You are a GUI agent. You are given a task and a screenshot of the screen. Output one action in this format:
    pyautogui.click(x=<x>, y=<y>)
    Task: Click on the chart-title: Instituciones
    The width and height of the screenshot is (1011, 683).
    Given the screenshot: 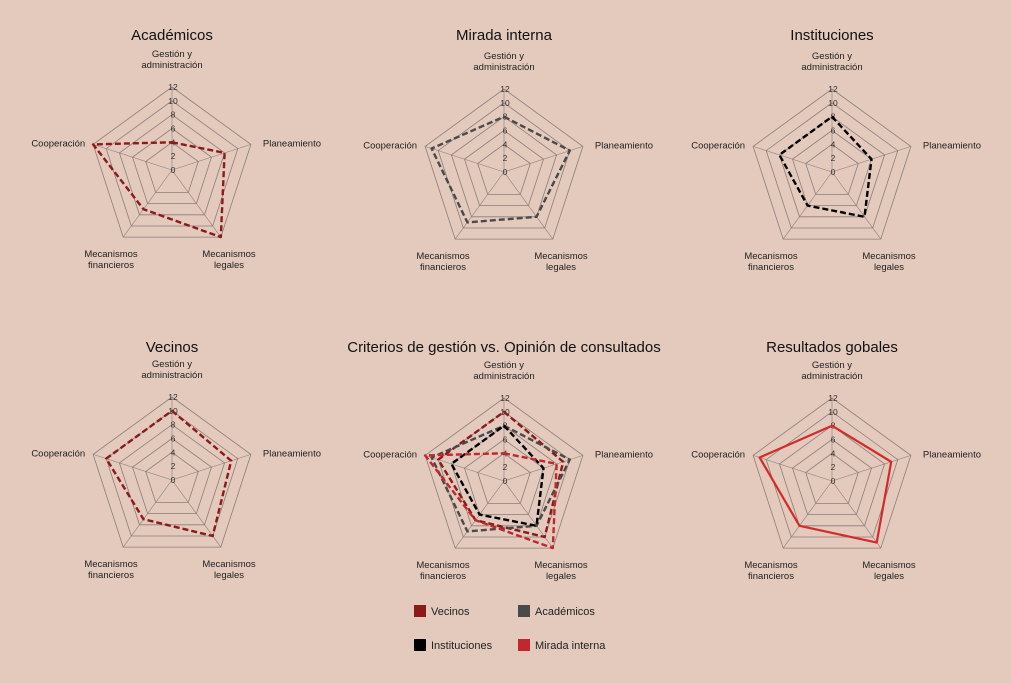 What is the action you would take?
    pyautogui.click(x=831, y=35)
    